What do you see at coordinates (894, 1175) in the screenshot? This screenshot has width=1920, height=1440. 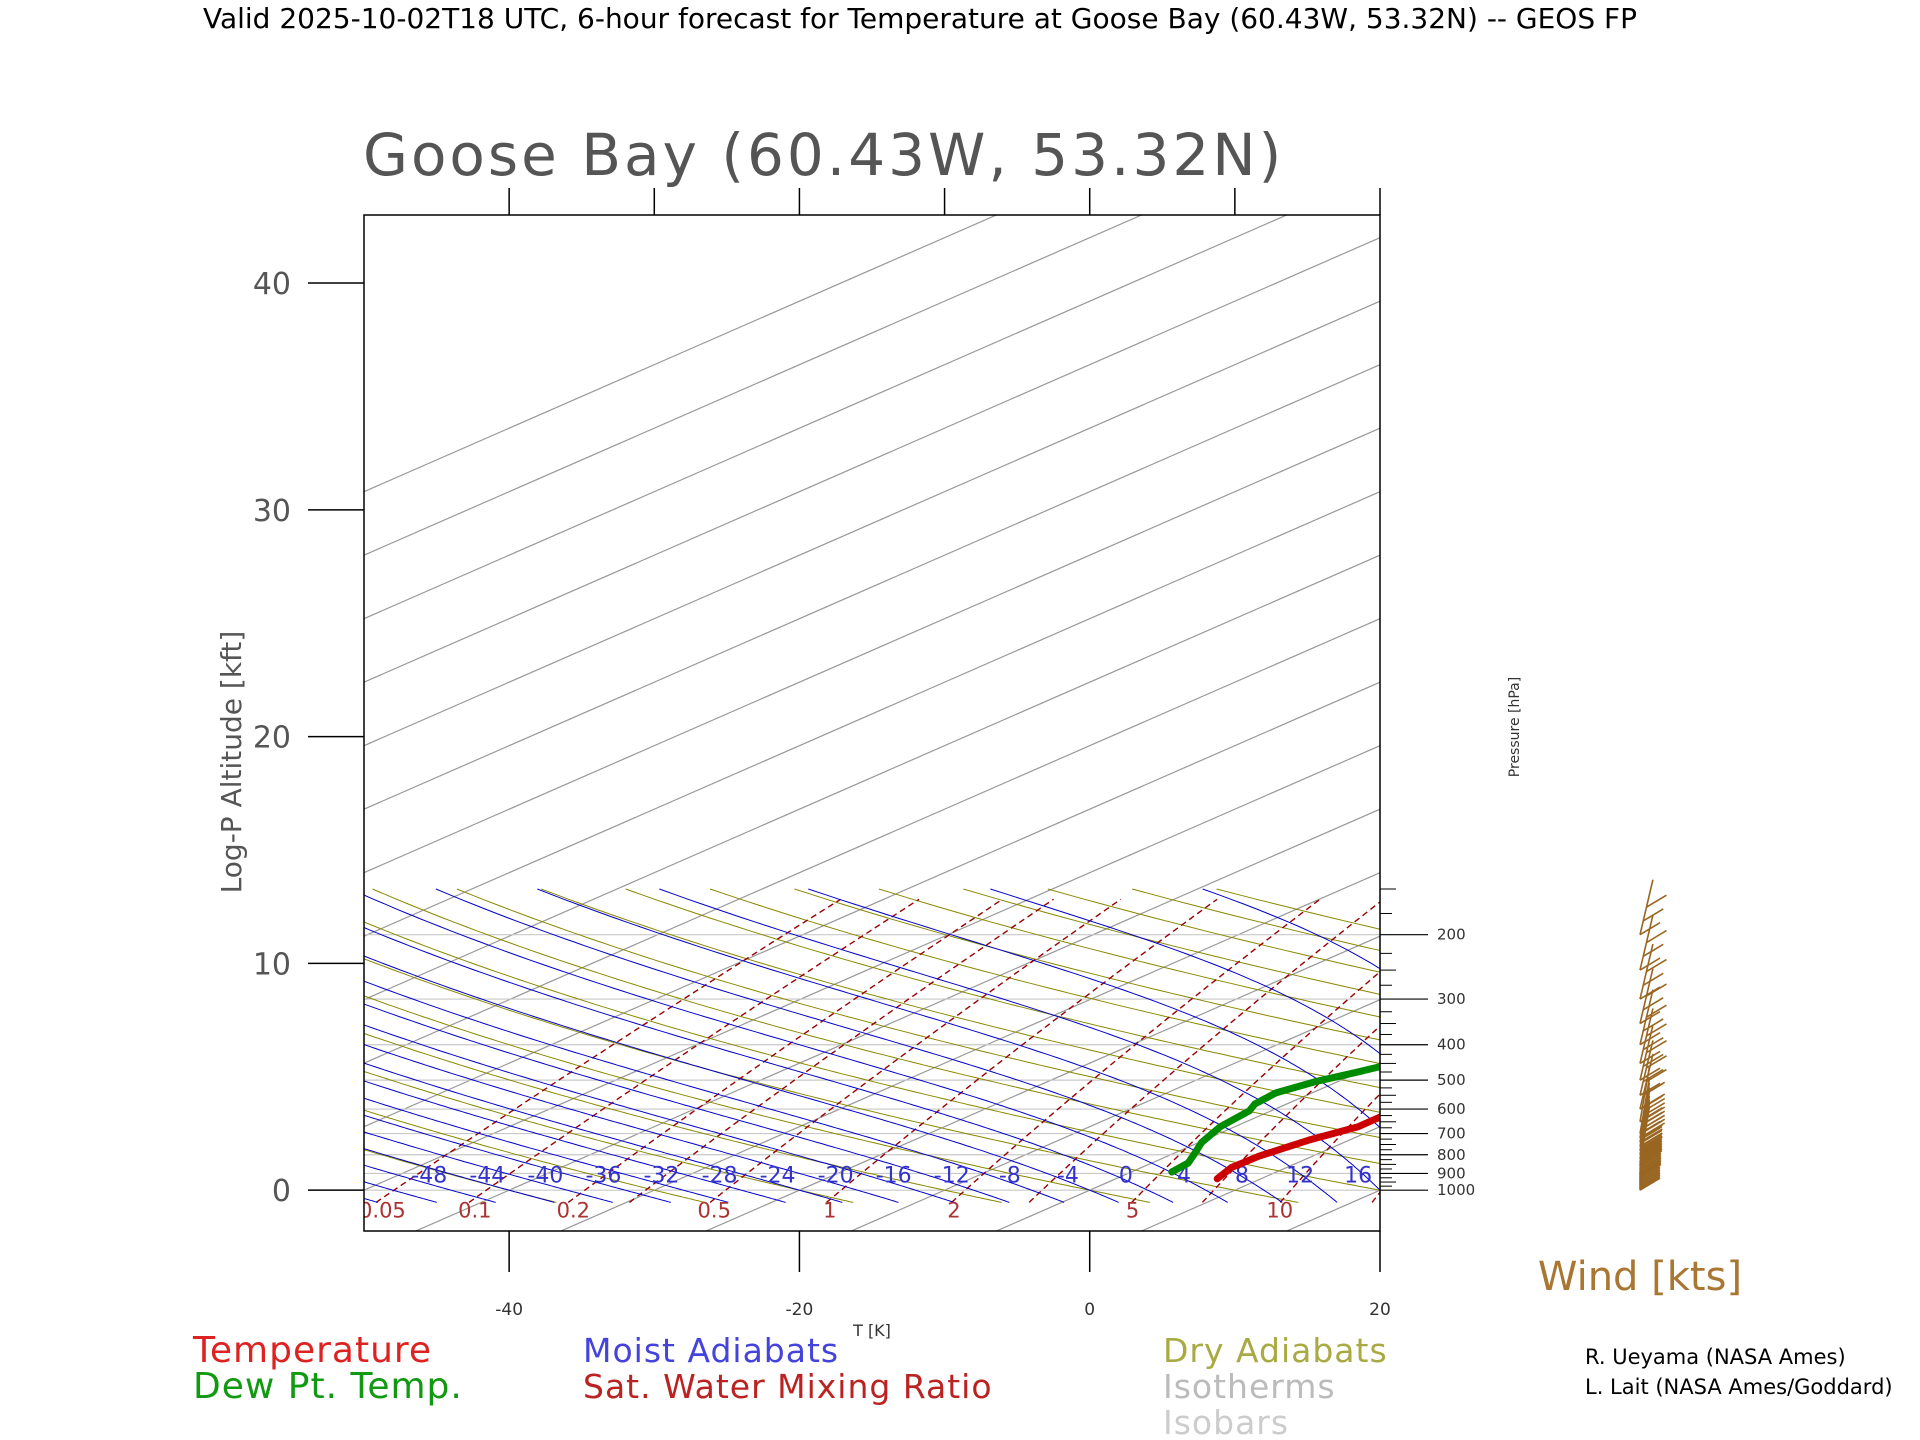 I see `moist-adiabat-label: -16` at bounding box center [894, 1175].